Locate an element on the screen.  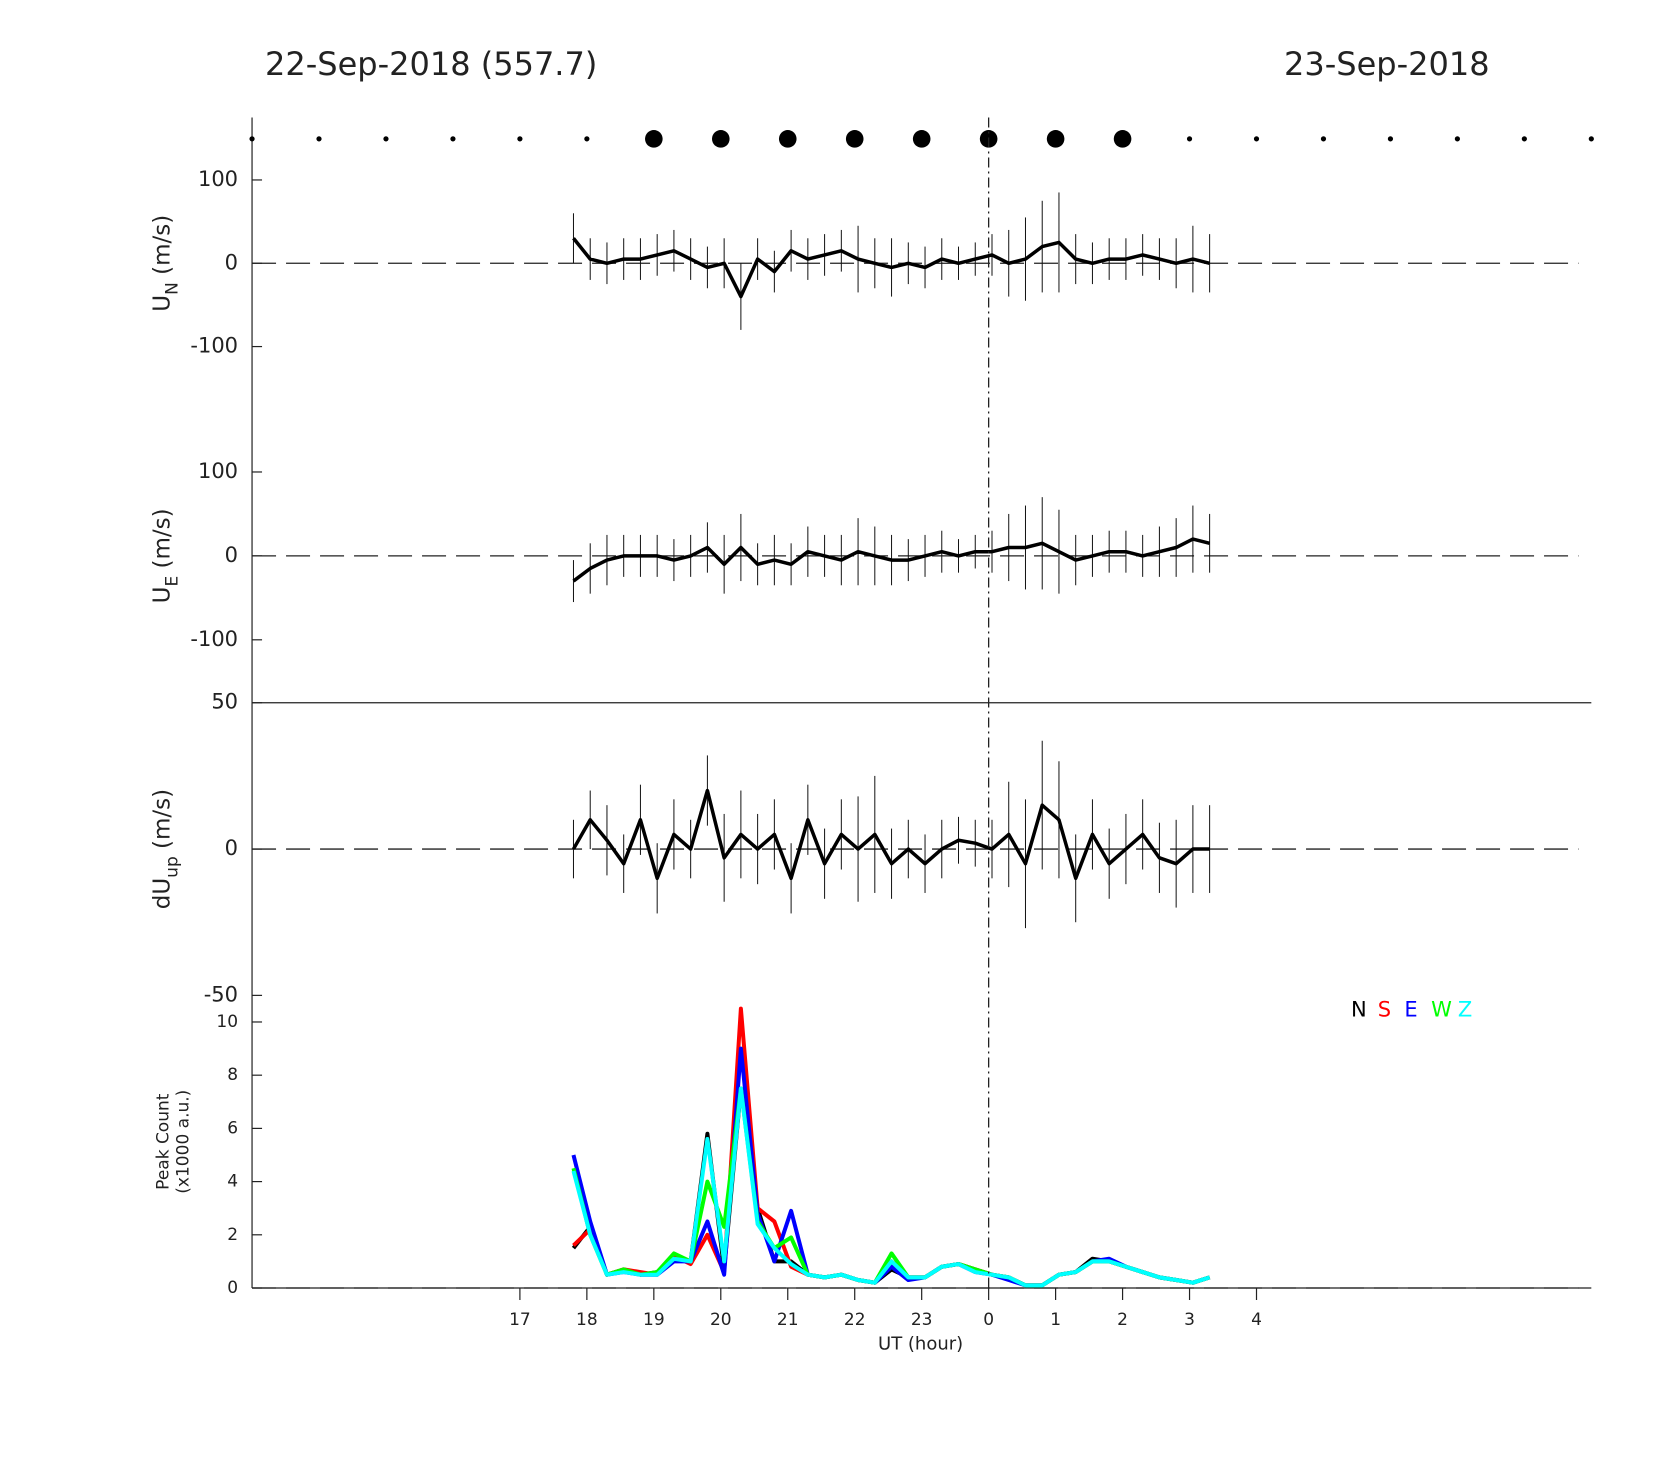
y-tick-label: 50 is located at coordinates (224, 702).